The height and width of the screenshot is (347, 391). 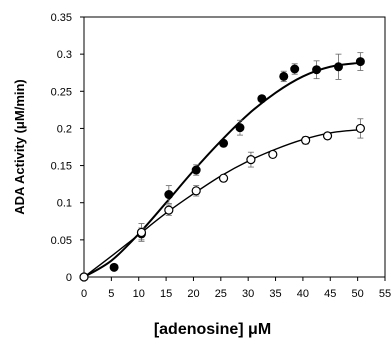 What do you see at coordinates (64, 55) in the screenshot?
I see `y-tick-label: 0.3` at bounding box center [64, 55].